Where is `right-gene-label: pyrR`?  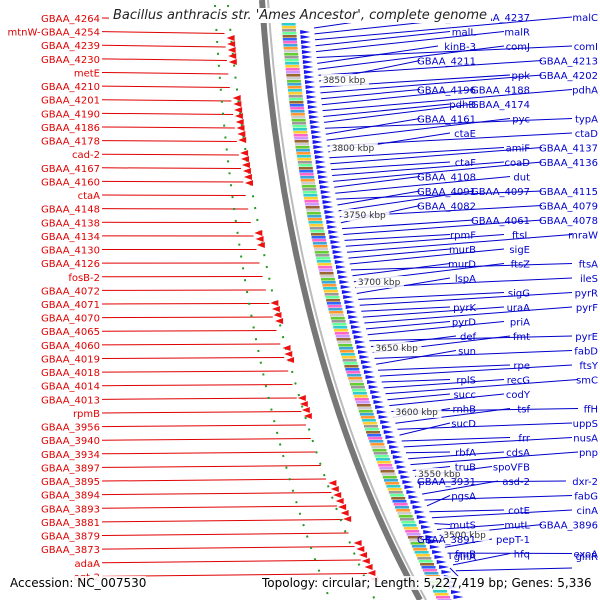
right-gene-label: pyrR is located at coordinates (586, 294).